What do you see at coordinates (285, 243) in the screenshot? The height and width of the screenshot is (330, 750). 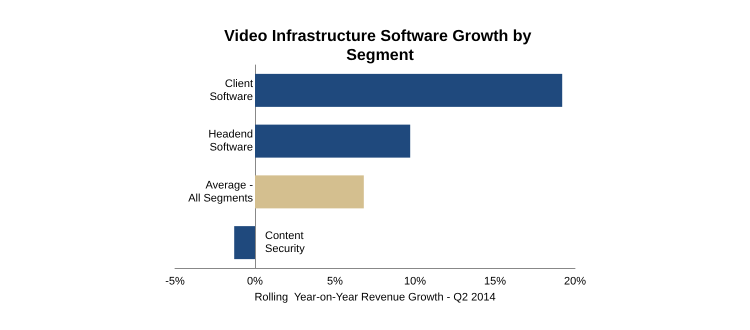 I see `y-tick-label: Content Security` at bounding box center [285, 243].